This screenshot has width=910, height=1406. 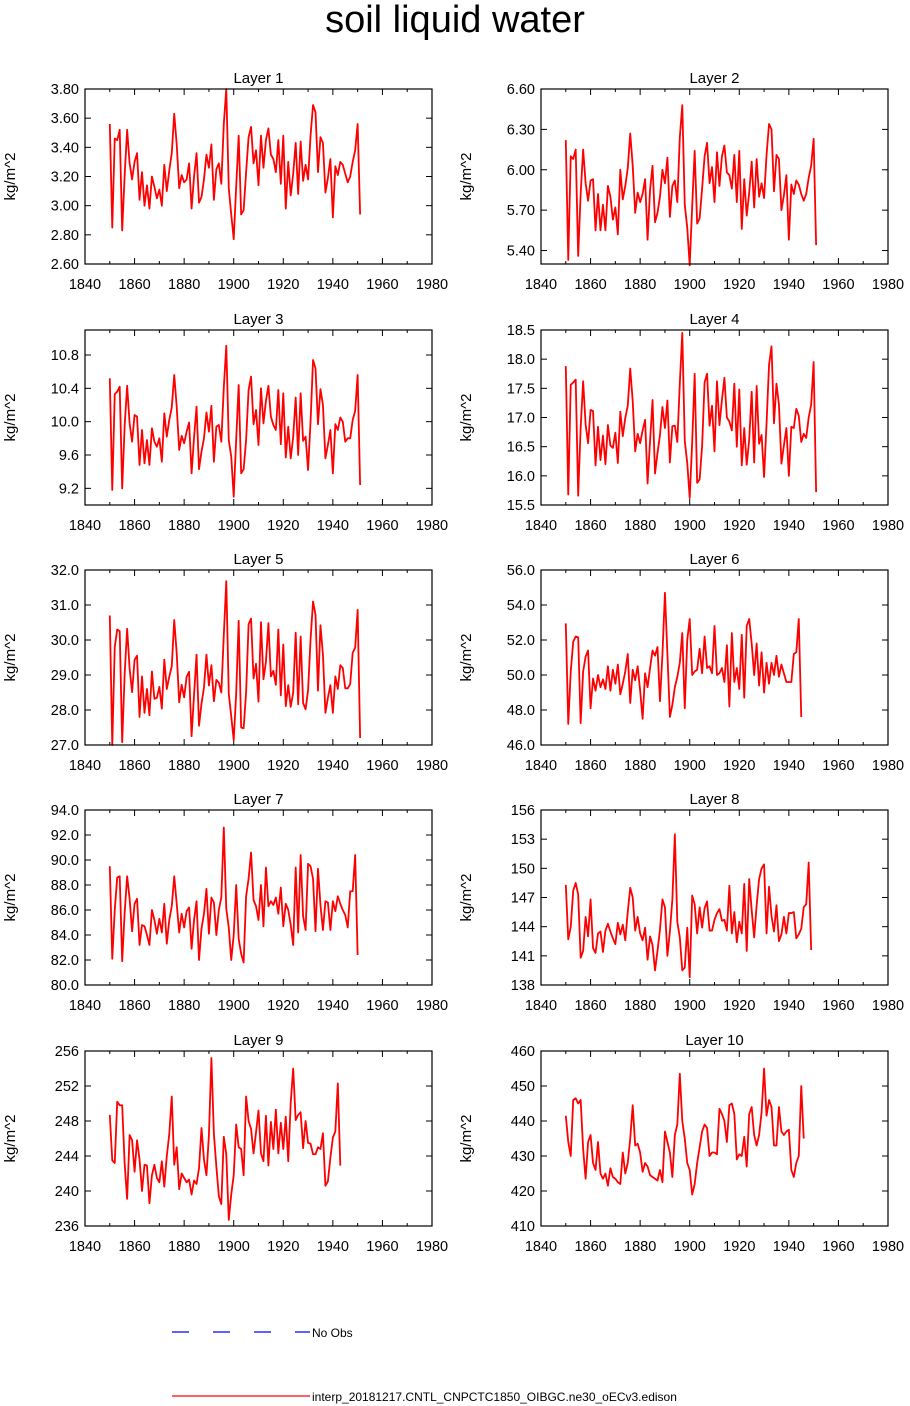 What do you see at coordinates (523, 1192) in the screenshot?
I see `y-tick-label: 420` at bounding box center [523, 1192].